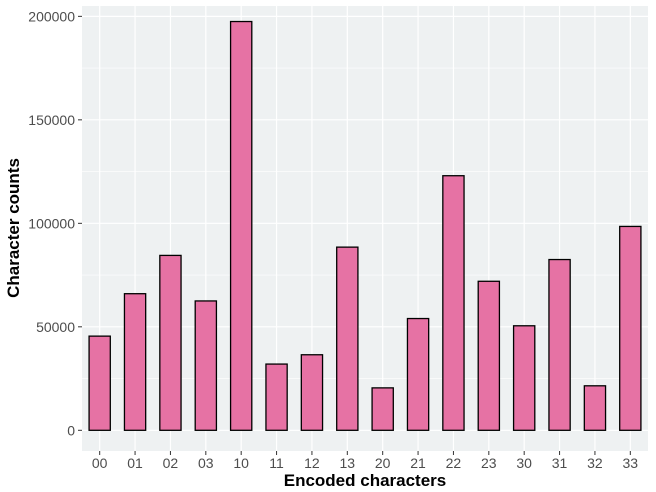 This screenshot has width=656, height=492. Describe the element at coordinates (51, 223) in the screenshot. I see `y-tick-label: 100000` at that location.